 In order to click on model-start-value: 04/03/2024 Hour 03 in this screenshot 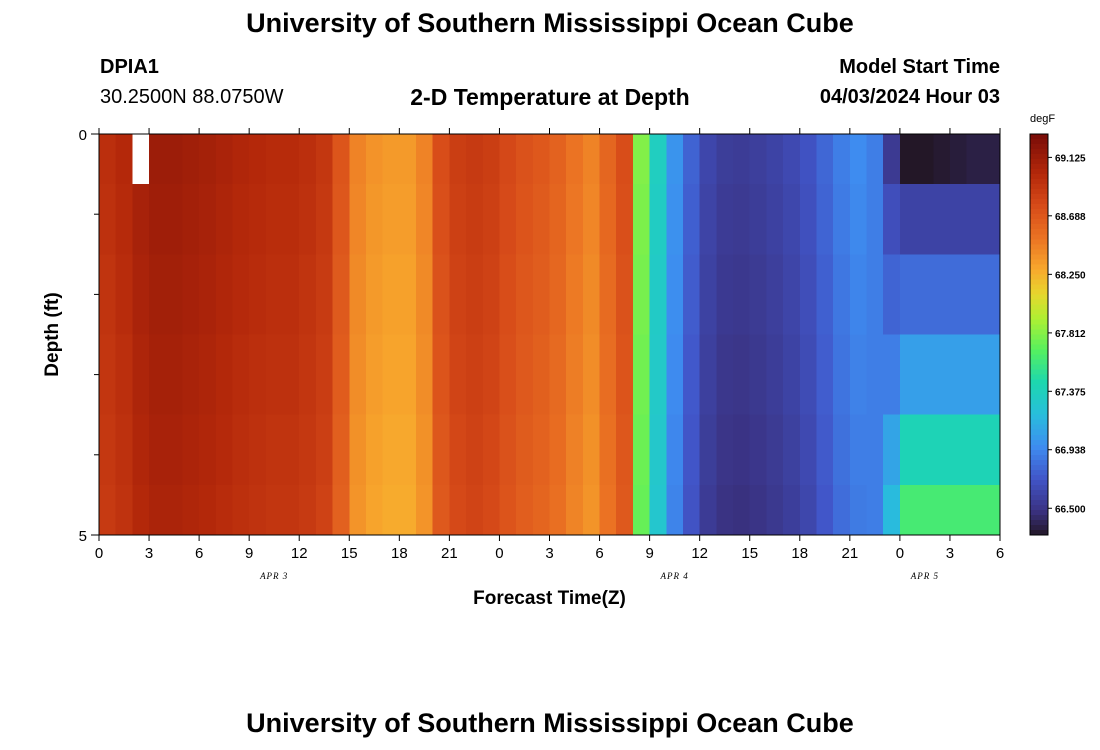, I will do `click(909, 97)`.